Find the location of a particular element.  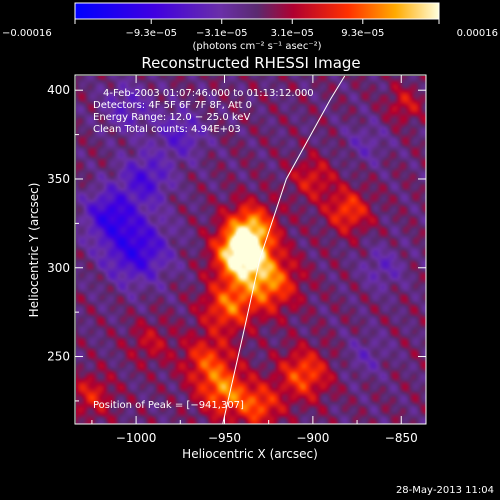

colorbar-tick-label: 9.3e−05 is located at coordinates (362, 33).